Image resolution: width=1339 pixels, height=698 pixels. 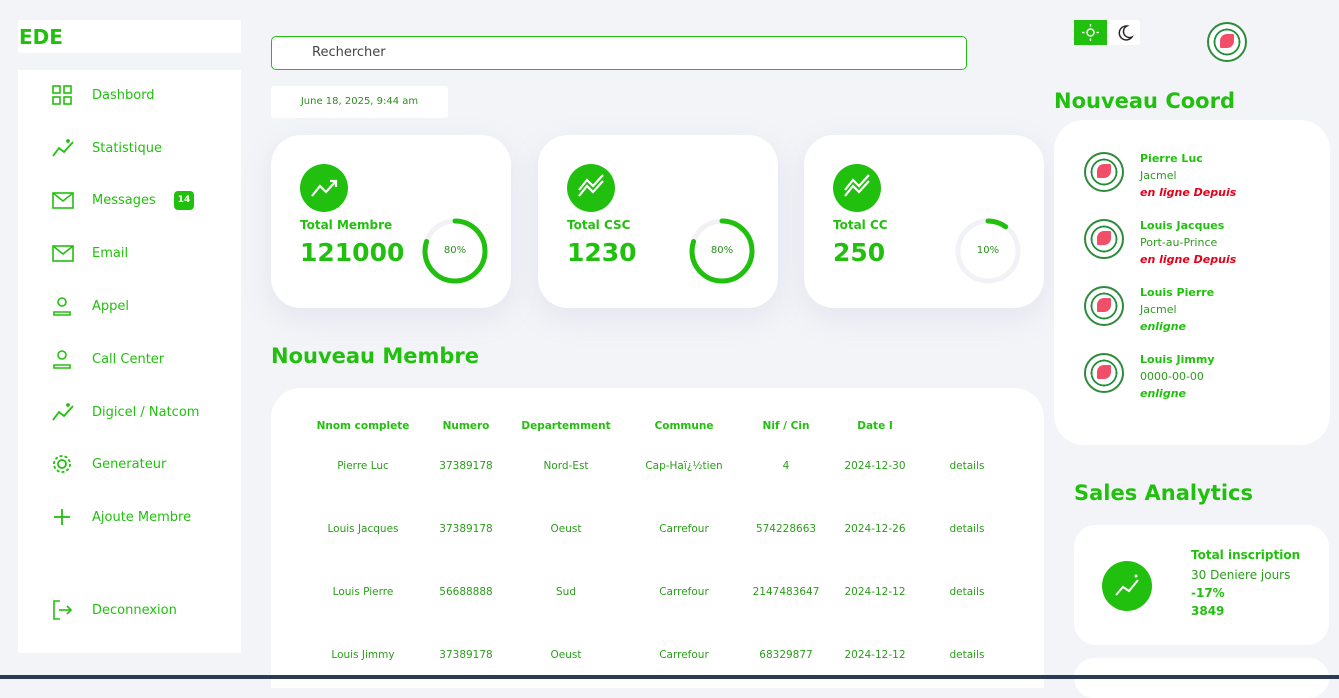 What do you see at coordinates (111, 306) in the screenshot?
I see `nav-label: Appel` at bounding box center [111, 306].